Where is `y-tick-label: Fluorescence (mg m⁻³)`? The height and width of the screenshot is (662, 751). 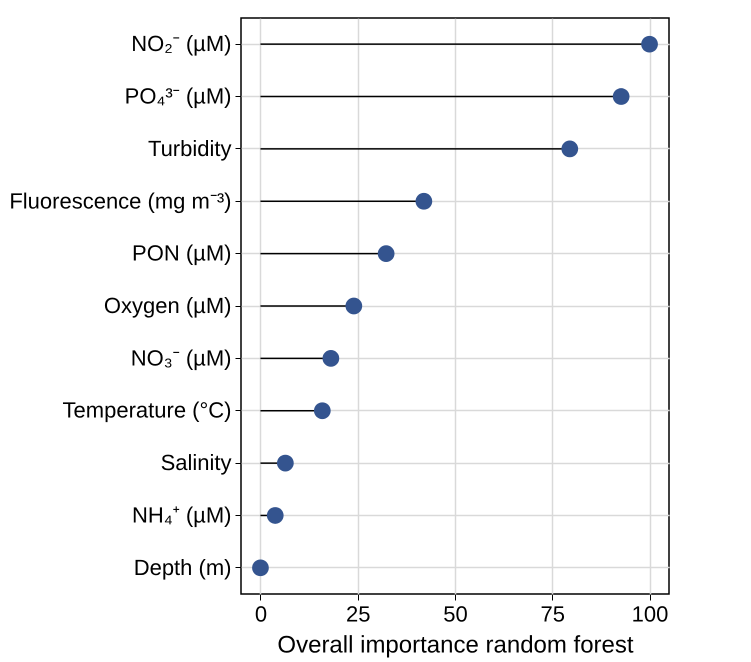 y-tick-label: Fluorescence (mg m⁻³) is located at coordinates (120, 201).